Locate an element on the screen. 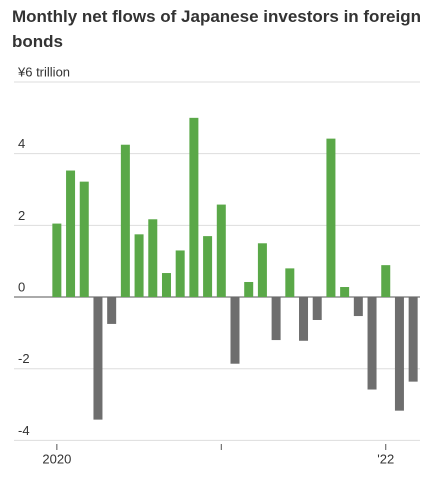 Image resolution: width=445 pixels, height=480 pixels. y-tick-label: ¥6 trillion is located at coordinates (43, 71).